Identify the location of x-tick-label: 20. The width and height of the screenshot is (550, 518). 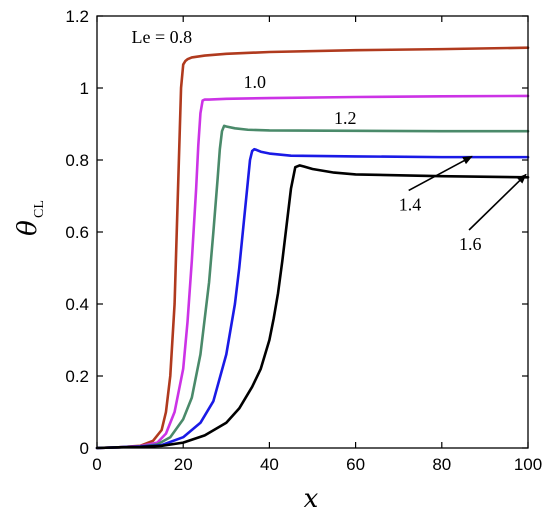
(183, 464).